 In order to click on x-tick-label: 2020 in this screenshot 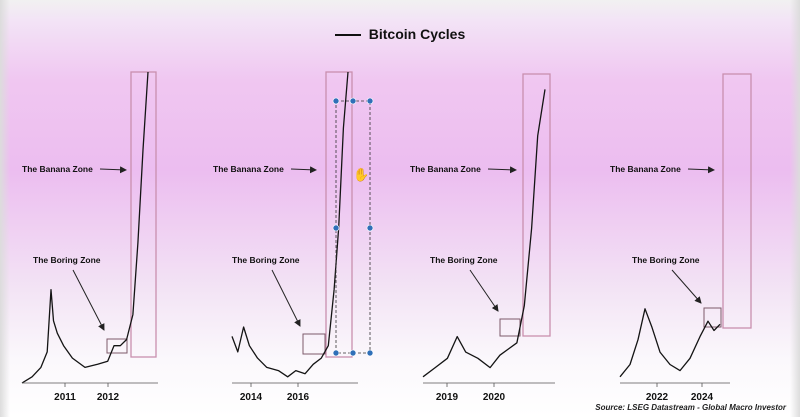, I will do `click(494, 397)`.